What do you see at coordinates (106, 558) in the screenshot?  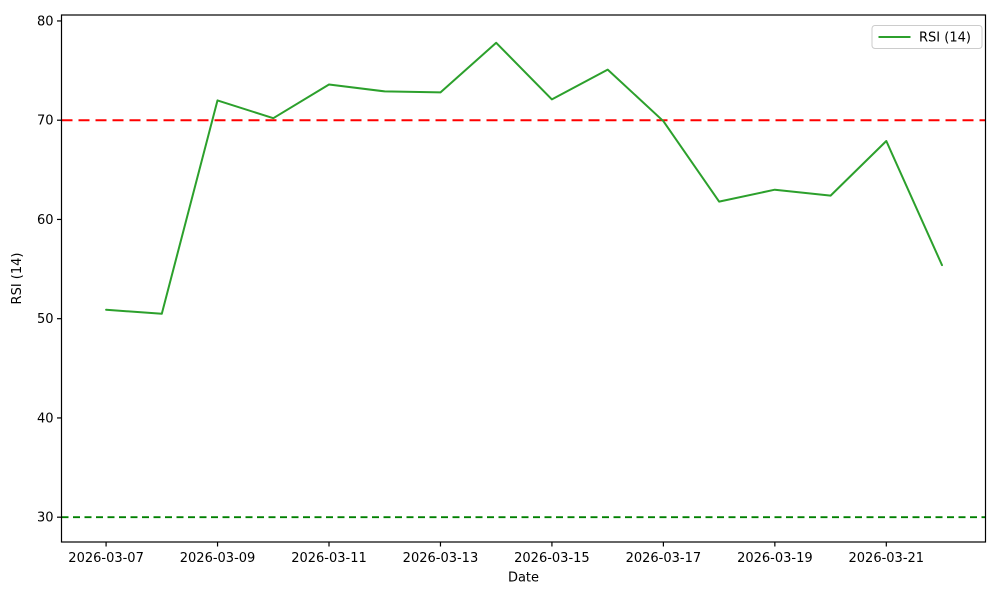 I see `x-tick-label: 2026-03-07` at bounding box center [106, 558].